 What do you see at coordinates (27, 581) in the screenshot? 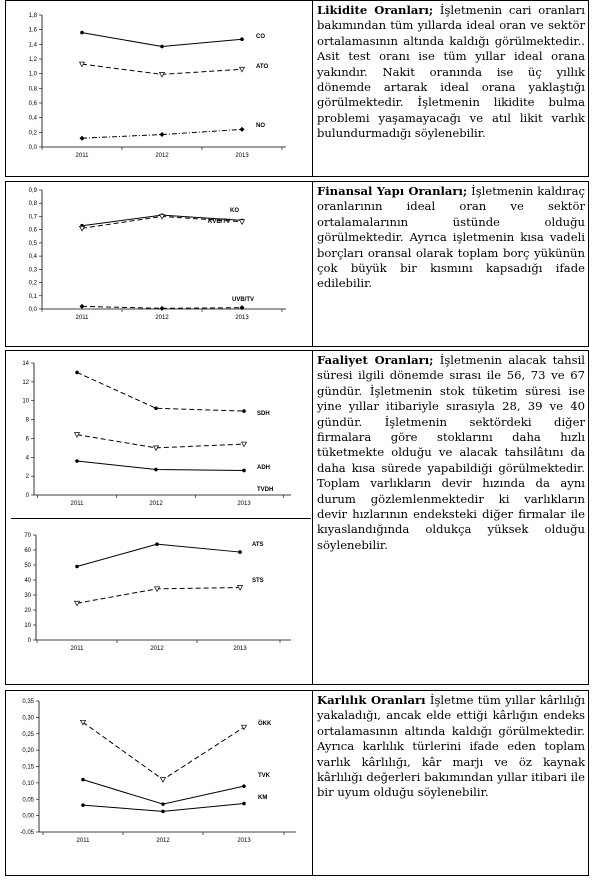
I see `y-tick-label: 40` at bounding box center [27, 581].